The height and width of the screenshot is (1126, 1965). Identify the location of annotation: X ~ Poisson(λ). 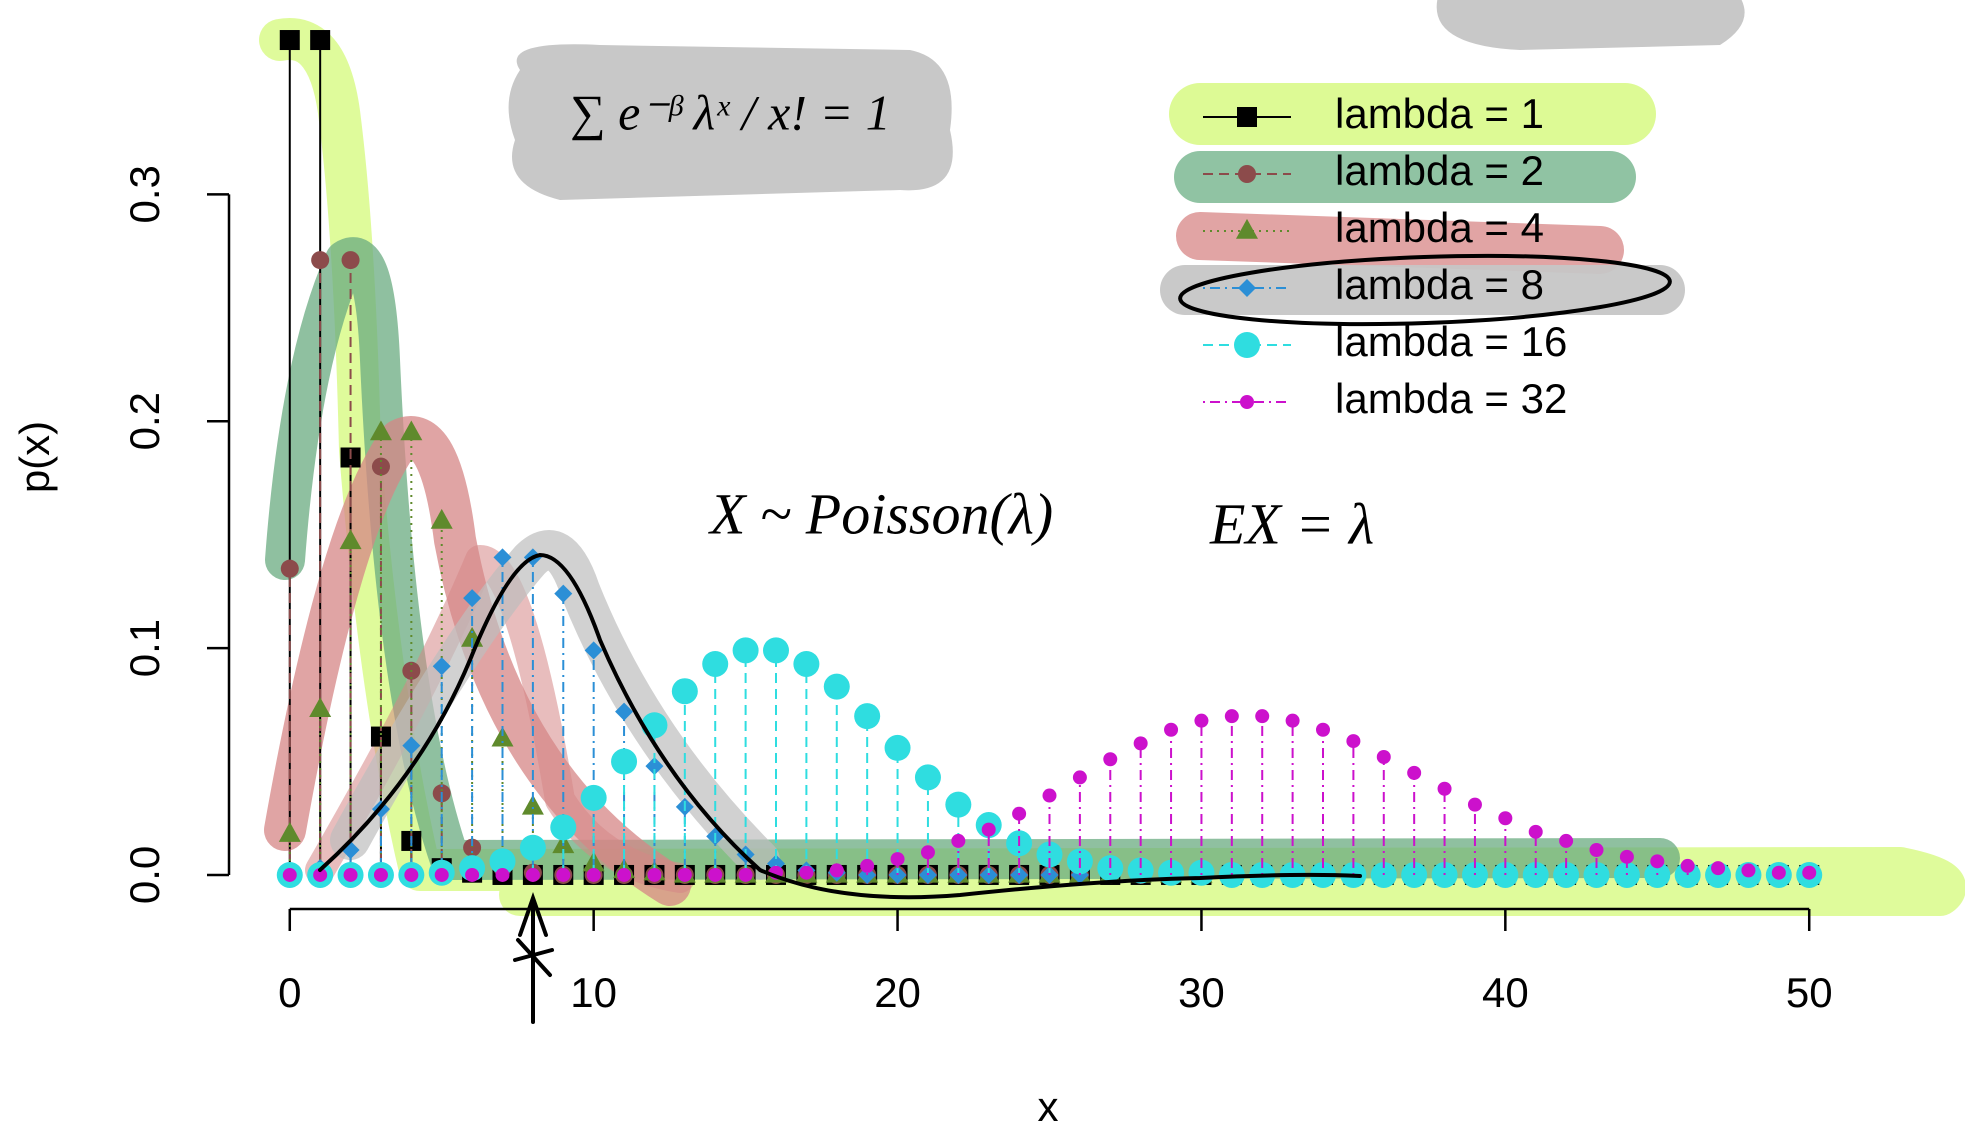
(880, 513).